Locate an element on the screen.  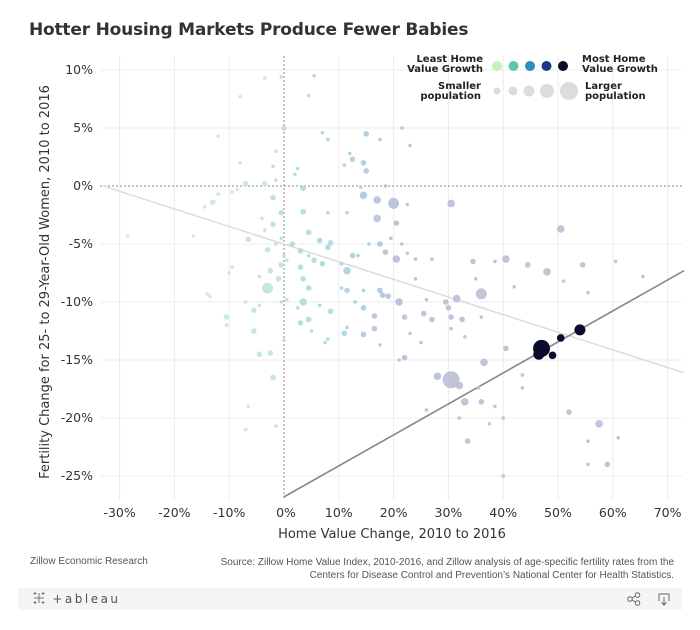
tableau-logo: +ableau is located at coordinates (76, 598).